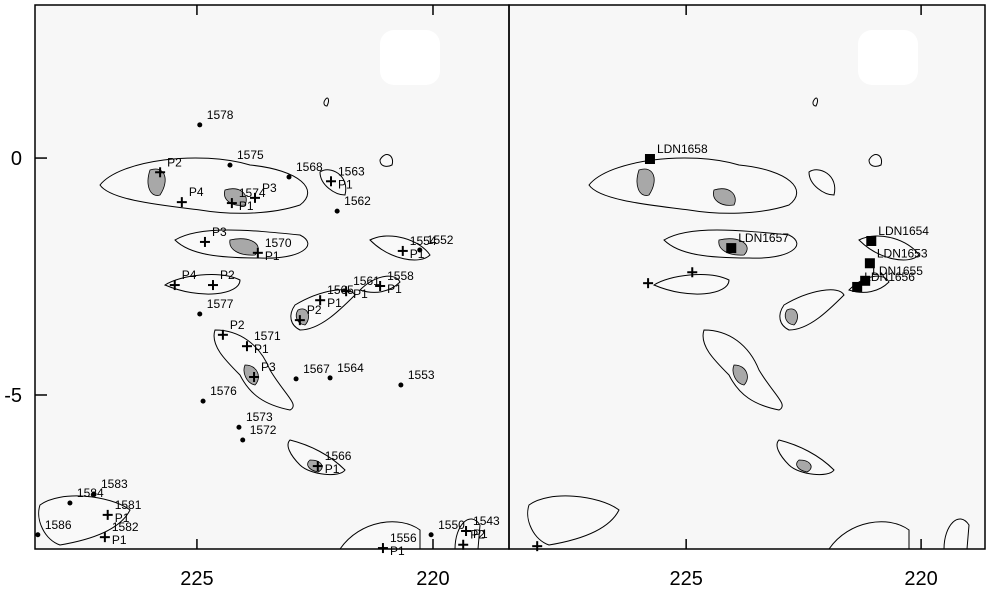 This screenshot has height=599, width=989. I want to click on source-label: 1550, so click(451, 525).